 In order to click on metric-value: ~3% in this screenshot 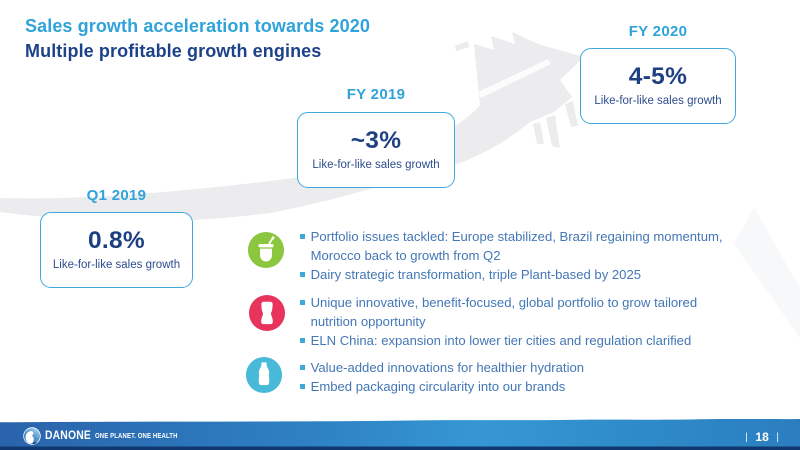, I will do `click(376, 140)`.